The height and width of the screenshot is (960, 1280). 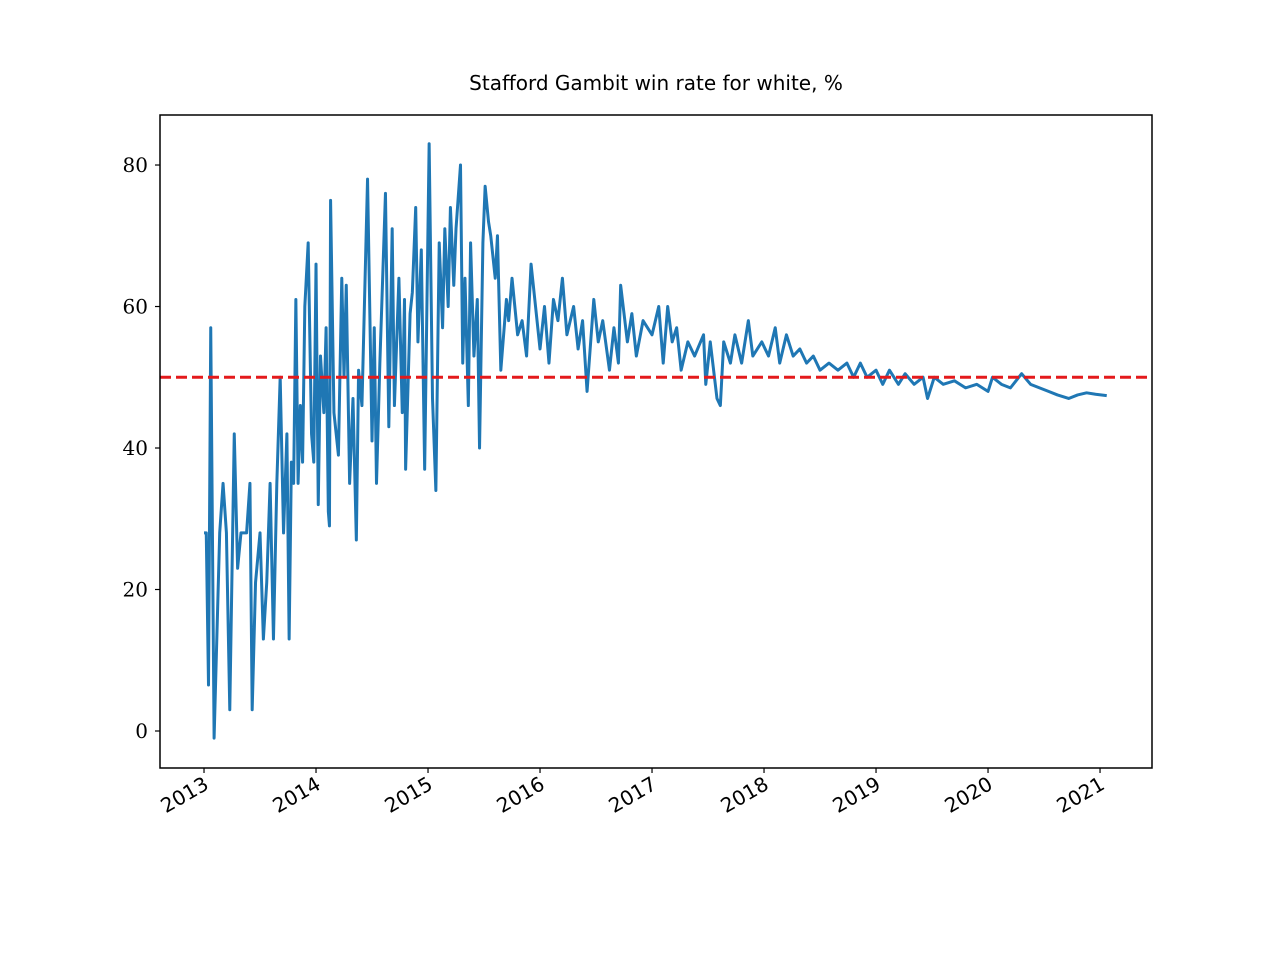 I want to click on y-tick-label: 60, so click(x=135, y=307).